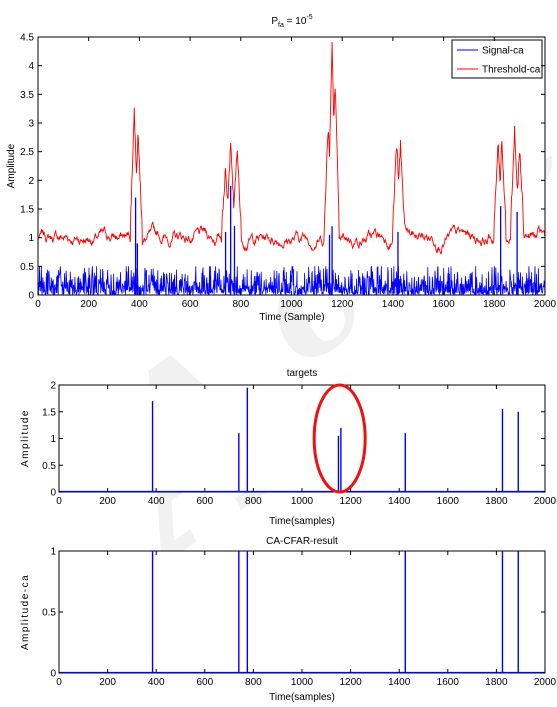 The height and width of the screenshot is (707, 557). Describe the element at coordinates (27, 95) in the screenshot. I see `y-tick-label: 3.5` at that location.